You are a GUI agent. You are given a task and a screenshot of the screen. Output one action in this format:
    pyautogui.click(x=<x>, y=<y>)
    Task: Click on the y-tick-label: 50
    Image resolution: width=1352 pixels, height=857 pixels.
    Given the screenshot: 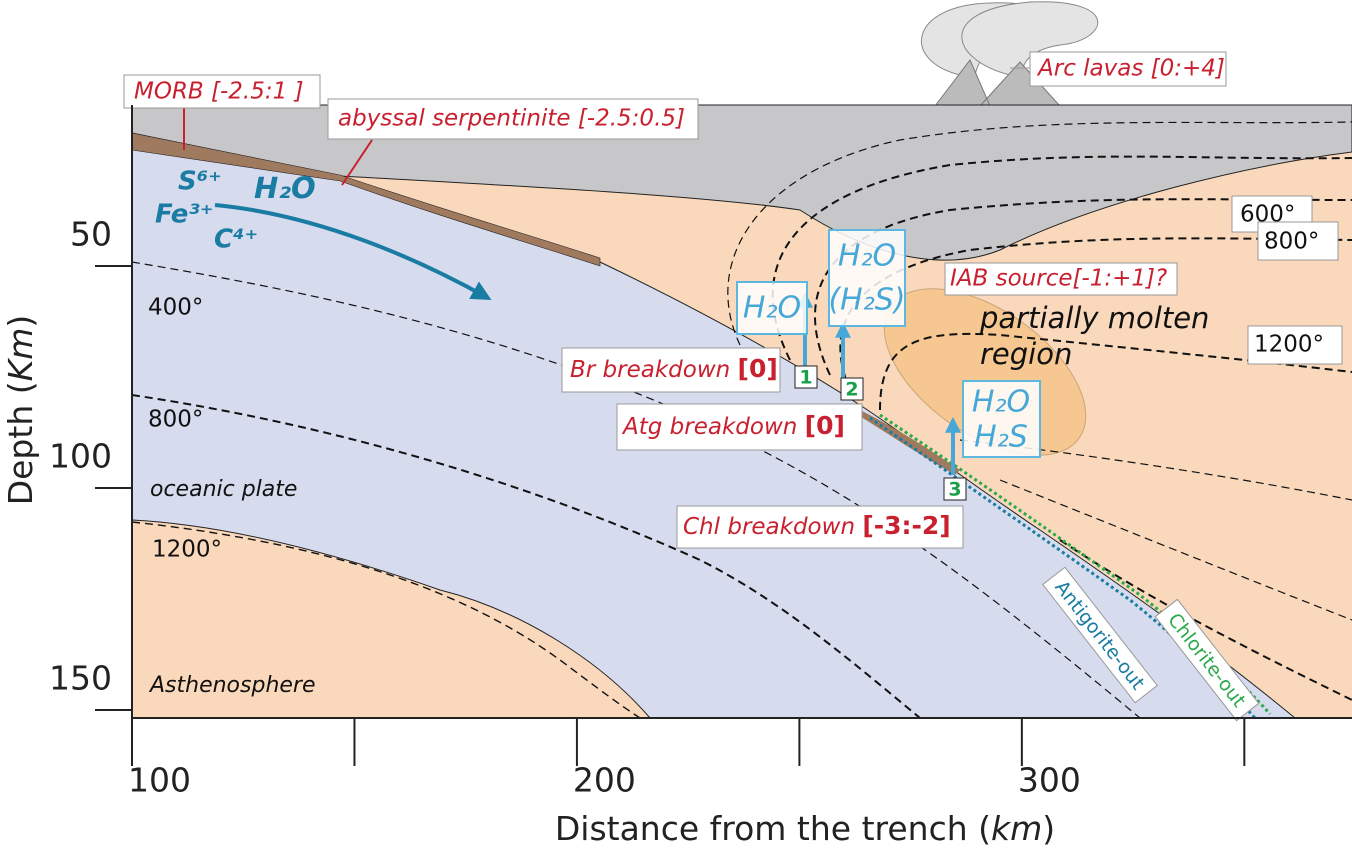 What is the action you would take?
    pyautogui.click(x=91, y=233)
    